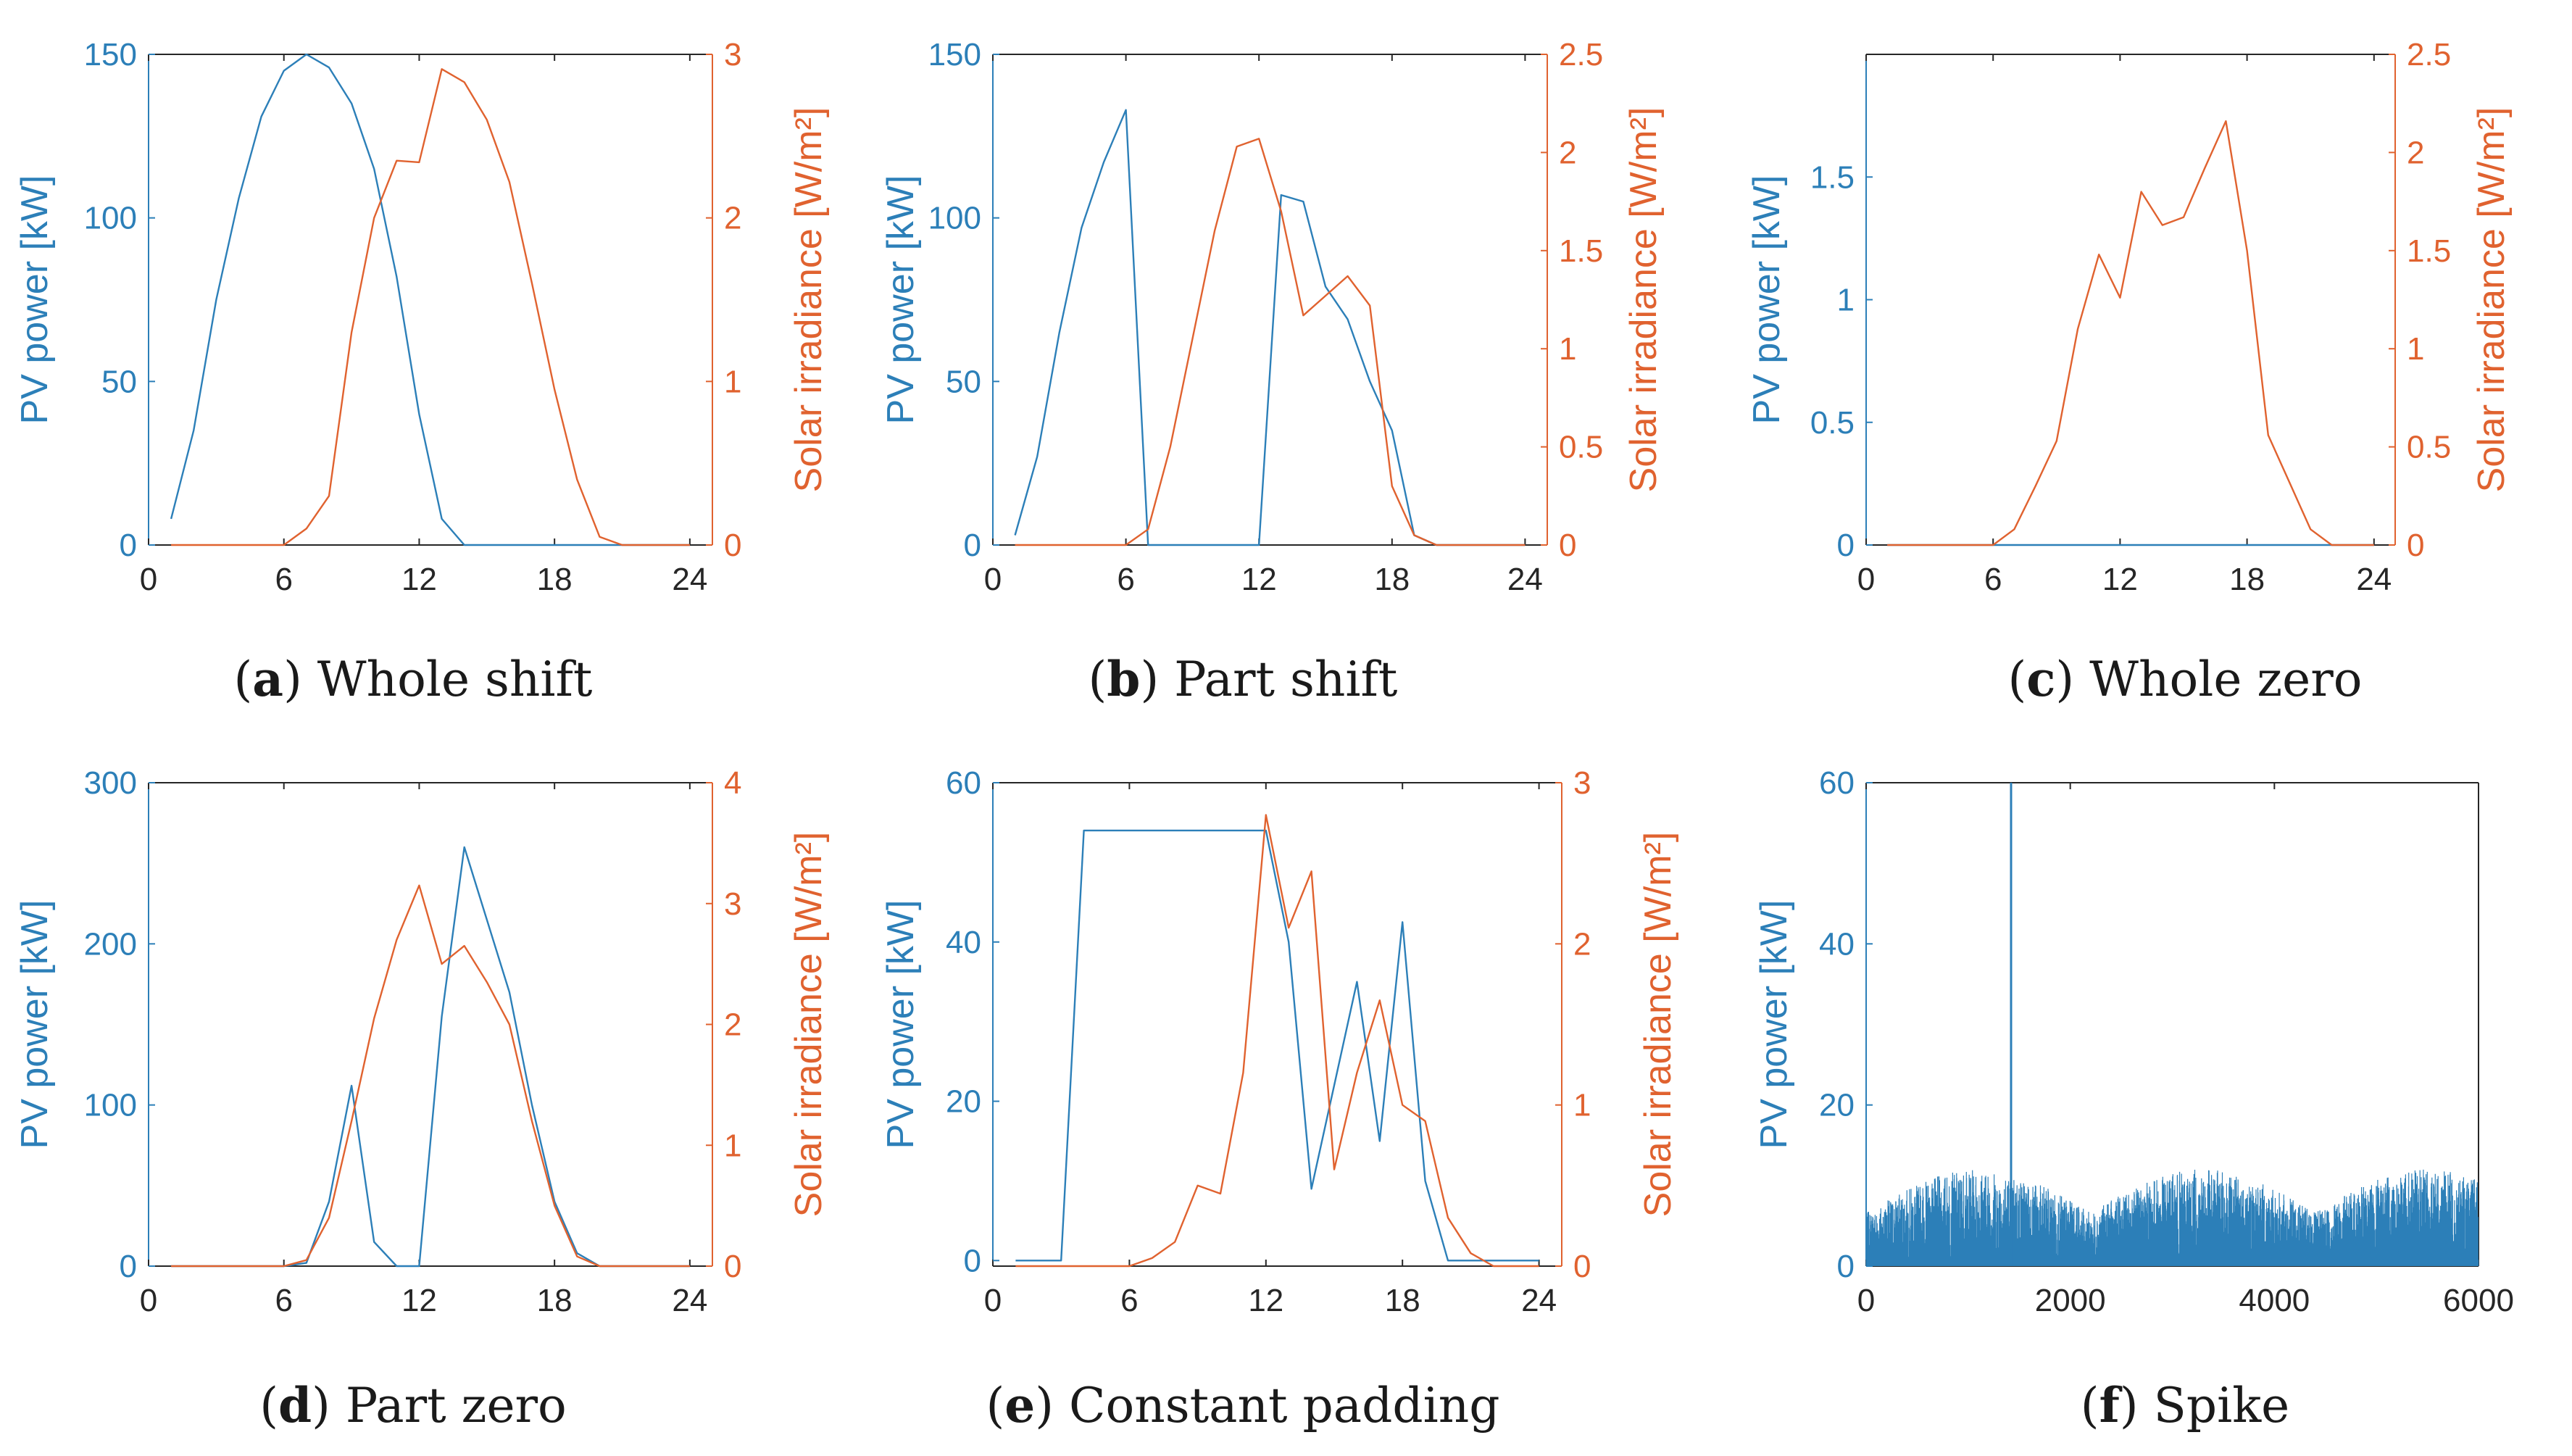 Image resolution: width=2572 pixels, height=1456 pixels. Describe the element at coordinates (2274, 1300) in the screenshot. I see `x-tick-label: 4000` at that location.